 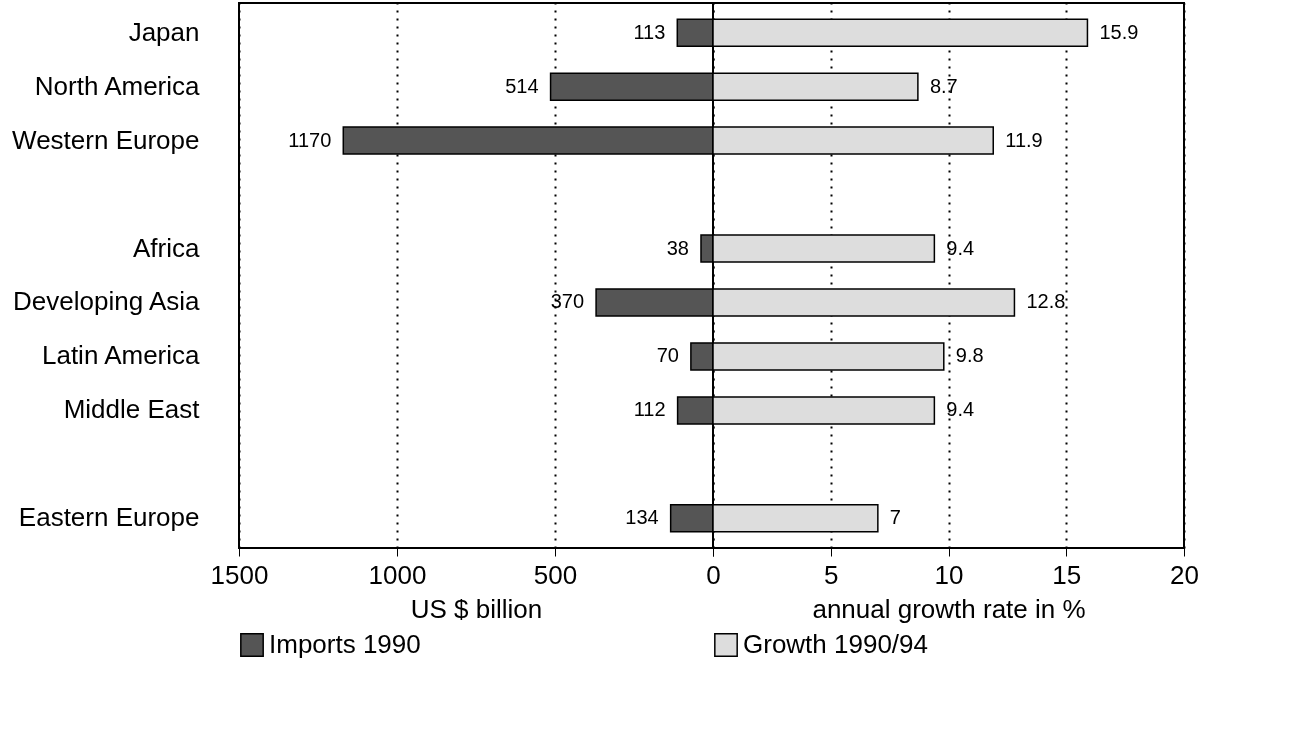 What do you see at coordinates (831, 574) in the screenshot?
I see `x-tick-label: 5` at bounding box center [831, 574].